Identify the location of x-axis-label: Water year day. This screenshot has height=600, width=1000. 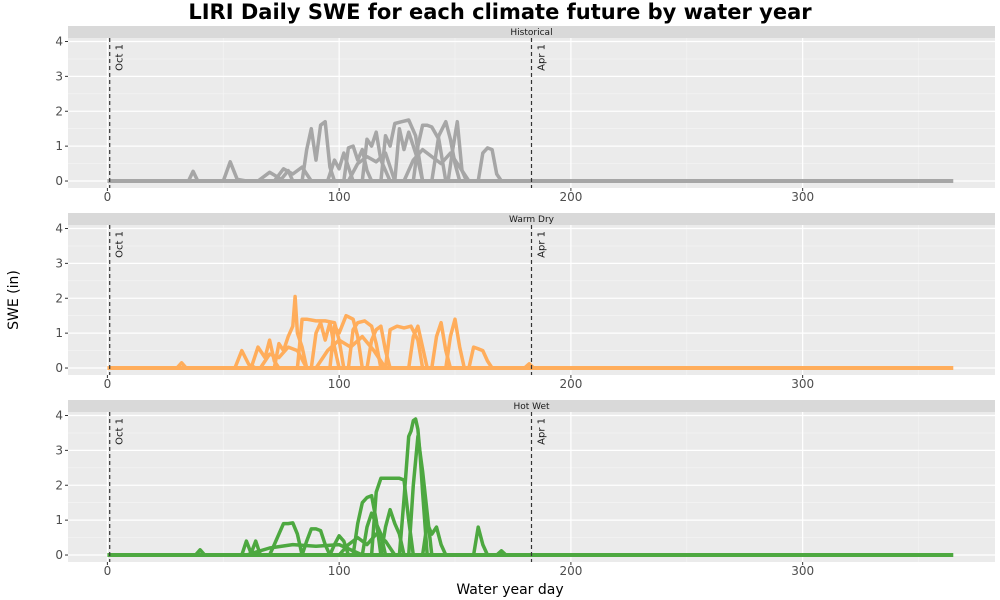
(510, 590).